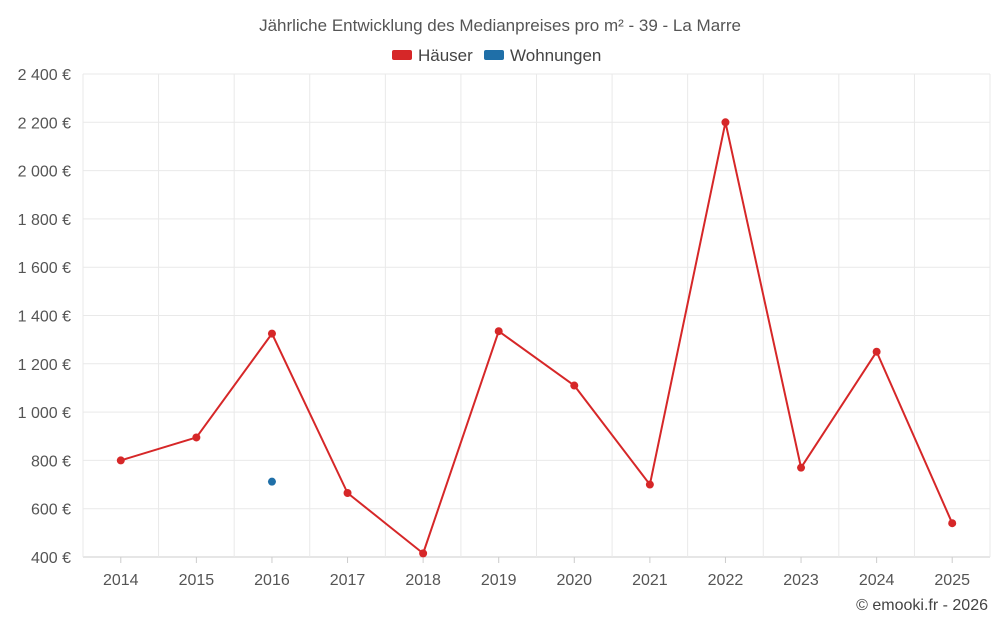  Describe the element at coordinates (44, 365) in the screenshot. I see `y-tick-label: 1 200 €` at that location.